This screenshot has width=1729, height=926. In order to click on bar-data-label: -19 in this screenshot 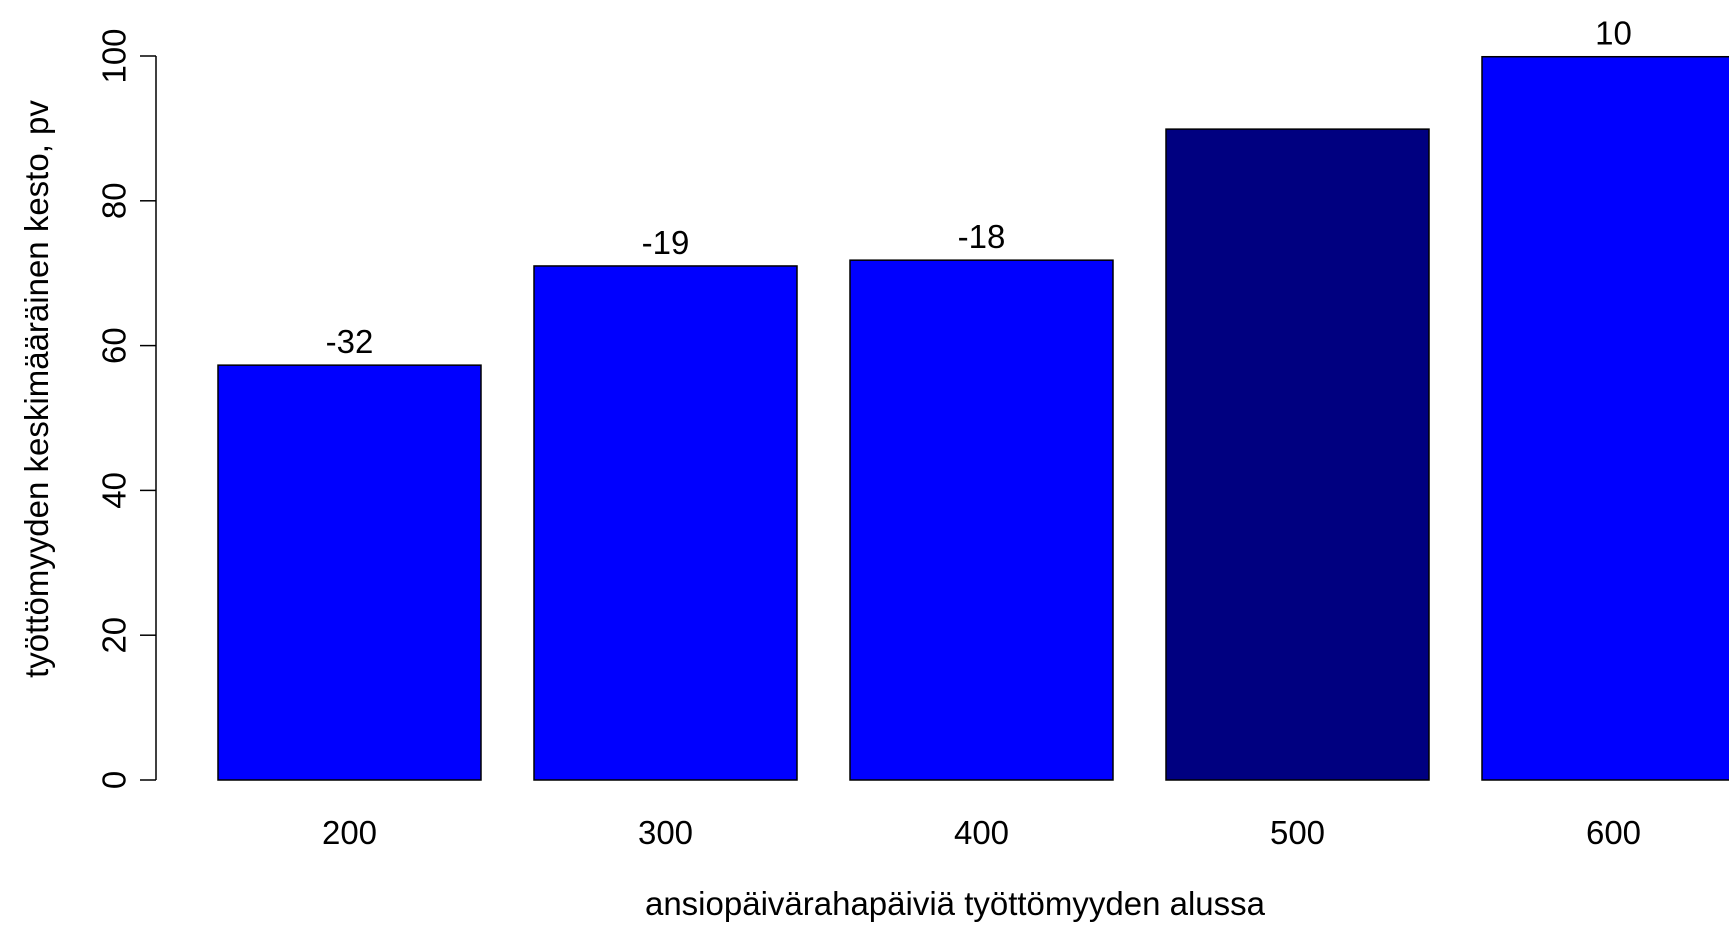, I will do `click(666, 242)`.